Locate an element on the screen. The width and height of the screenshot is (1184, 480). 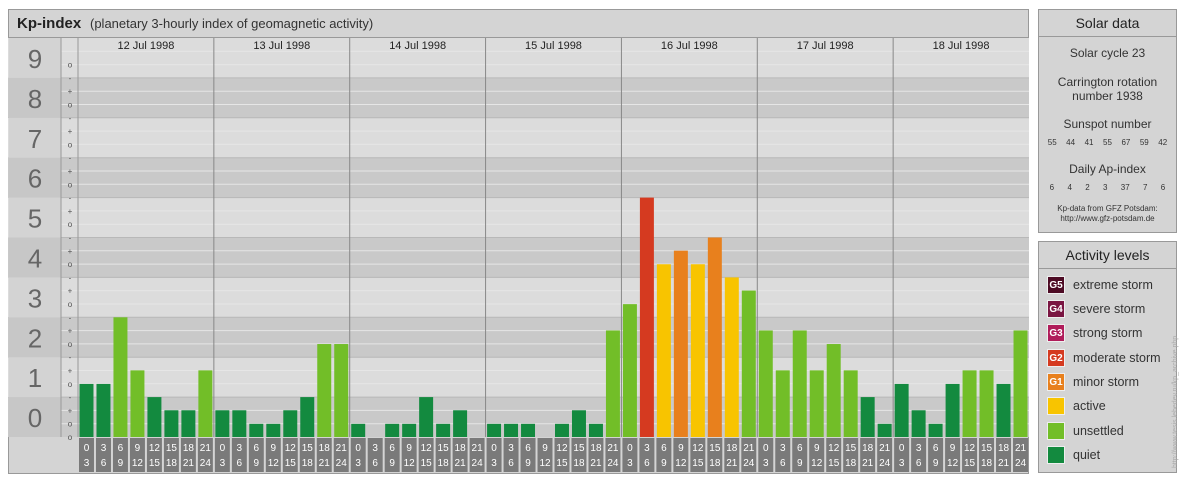
legend-active: active is located at coordinates (1076, 406).